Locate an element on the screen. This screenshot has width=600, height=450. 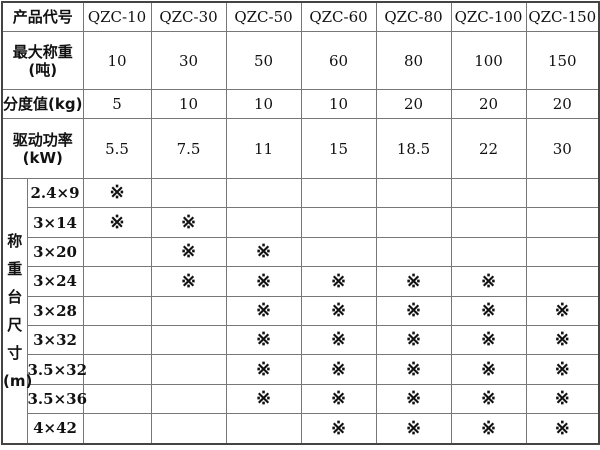
max-weight-label: 最大称重 (吨) is located at coordinates (42, 60).